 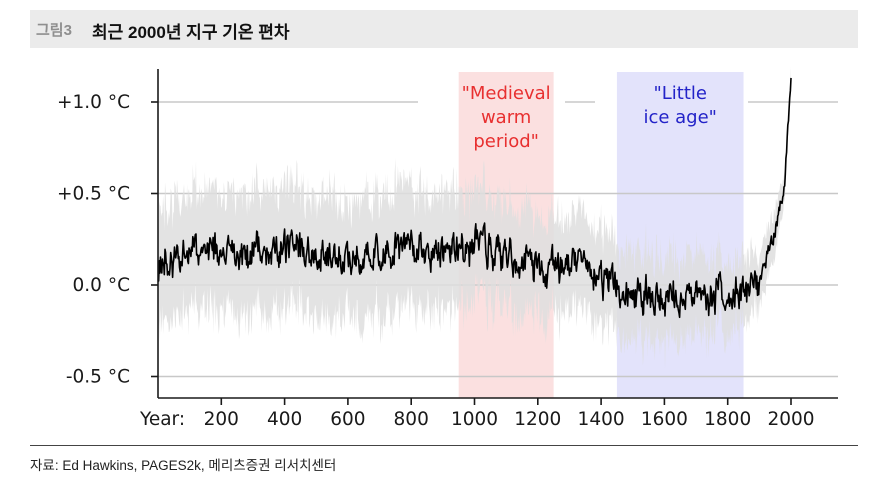 I want to click on period-label-1-0: "Little, so click(x=680, y=93).